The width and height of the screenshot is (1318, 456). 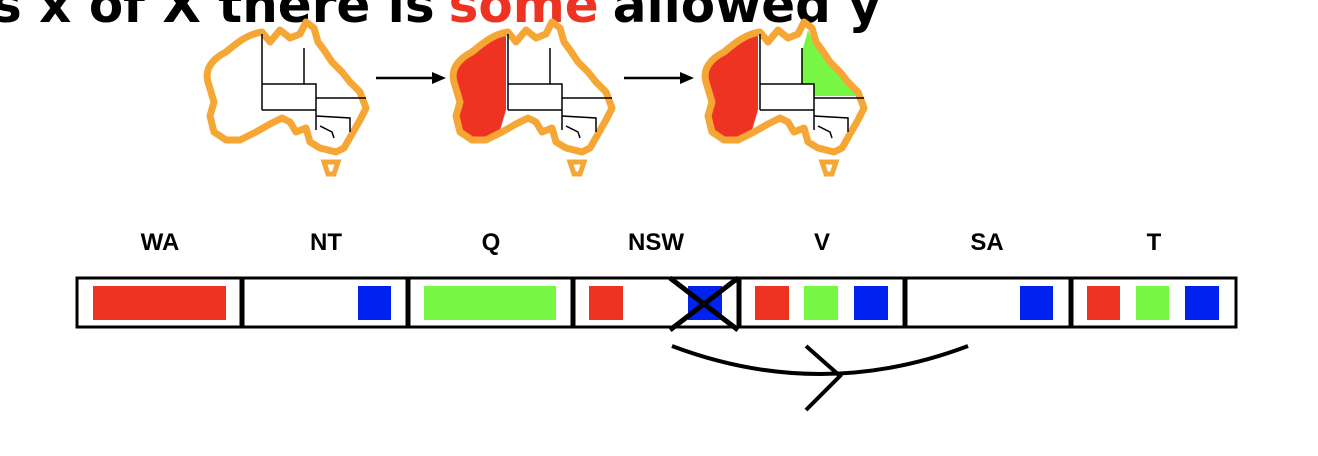 I want to click on q-green-value, so click(x=490, y=303).